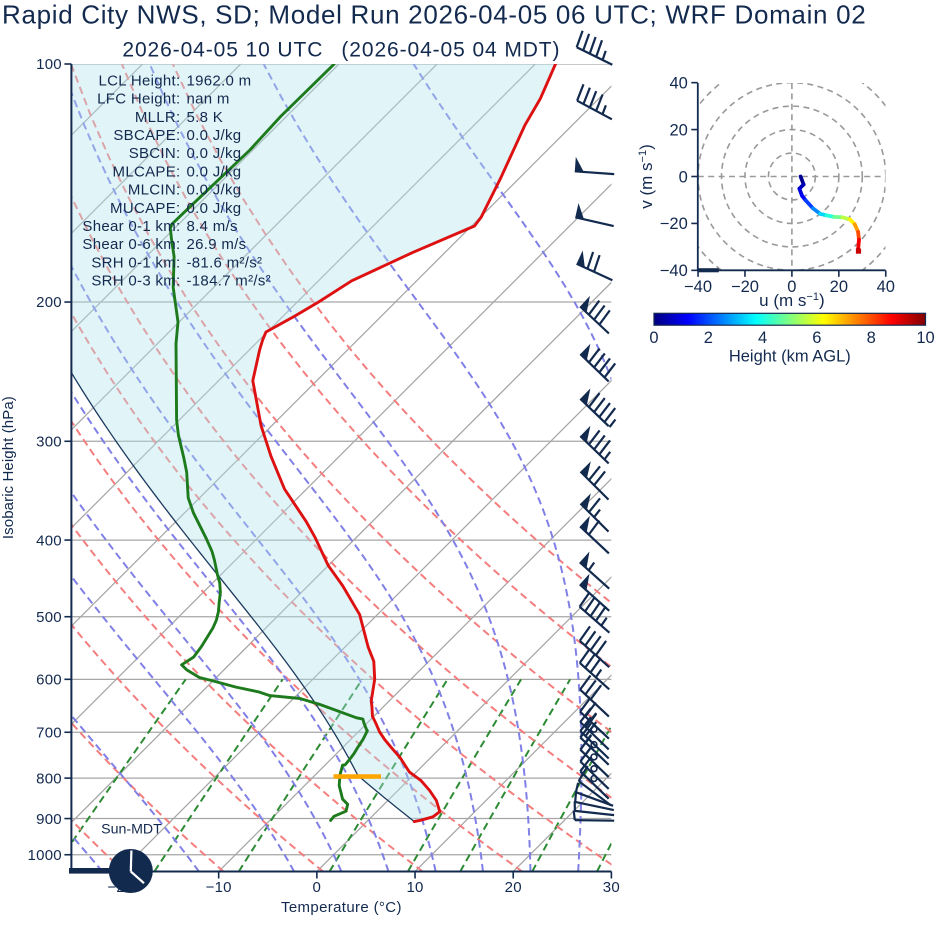 Image resolution: width=935 pixels, height=936 pixels. Describe the element at coordinates (49, 302) in the screenshot. I see `svg-text: 200` at that location.